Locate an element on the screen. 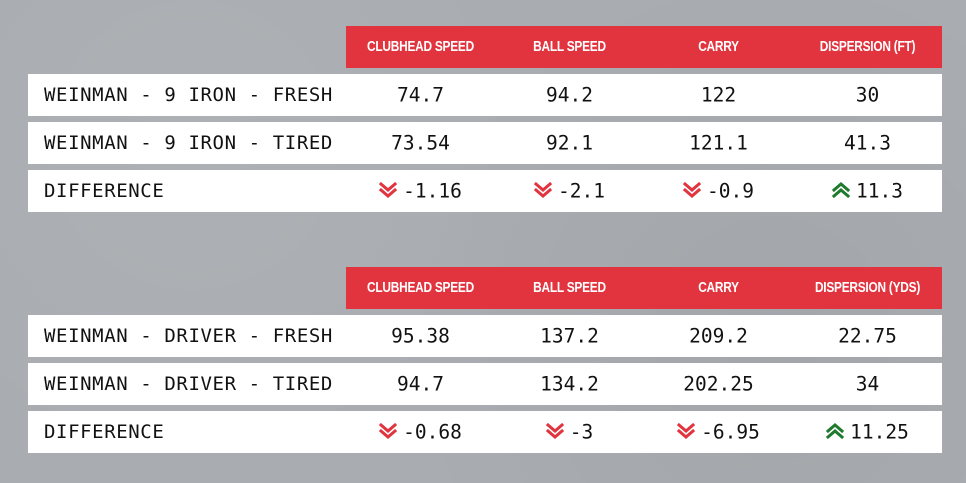 Image resolution: width=966 pixels, height=483 pixels. carry-value: 209.2 is located at coordinates (718, 336).